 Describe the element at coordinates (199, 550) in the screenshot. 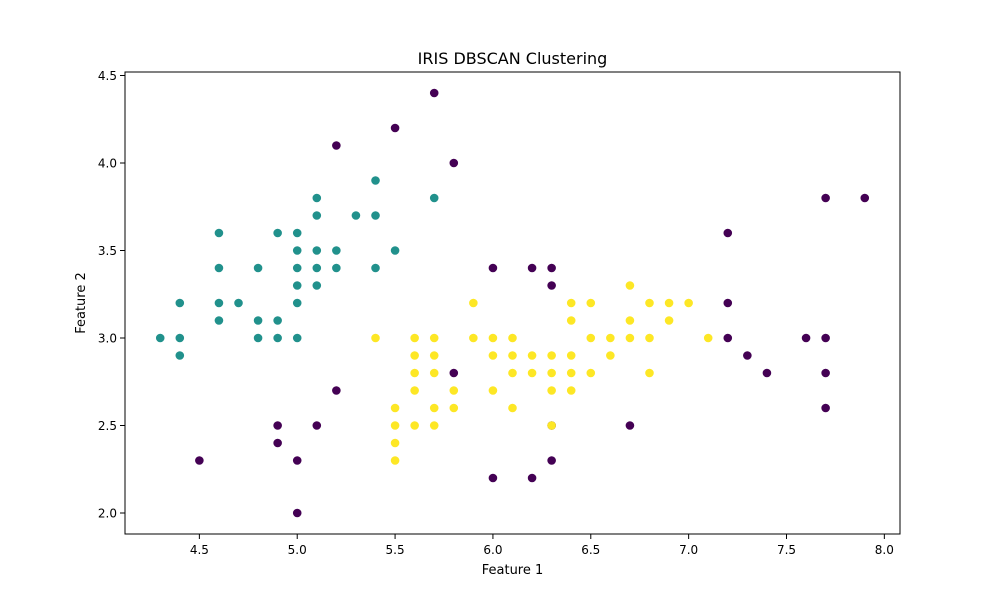

I see `x-tick-label: 4.5` at that location.